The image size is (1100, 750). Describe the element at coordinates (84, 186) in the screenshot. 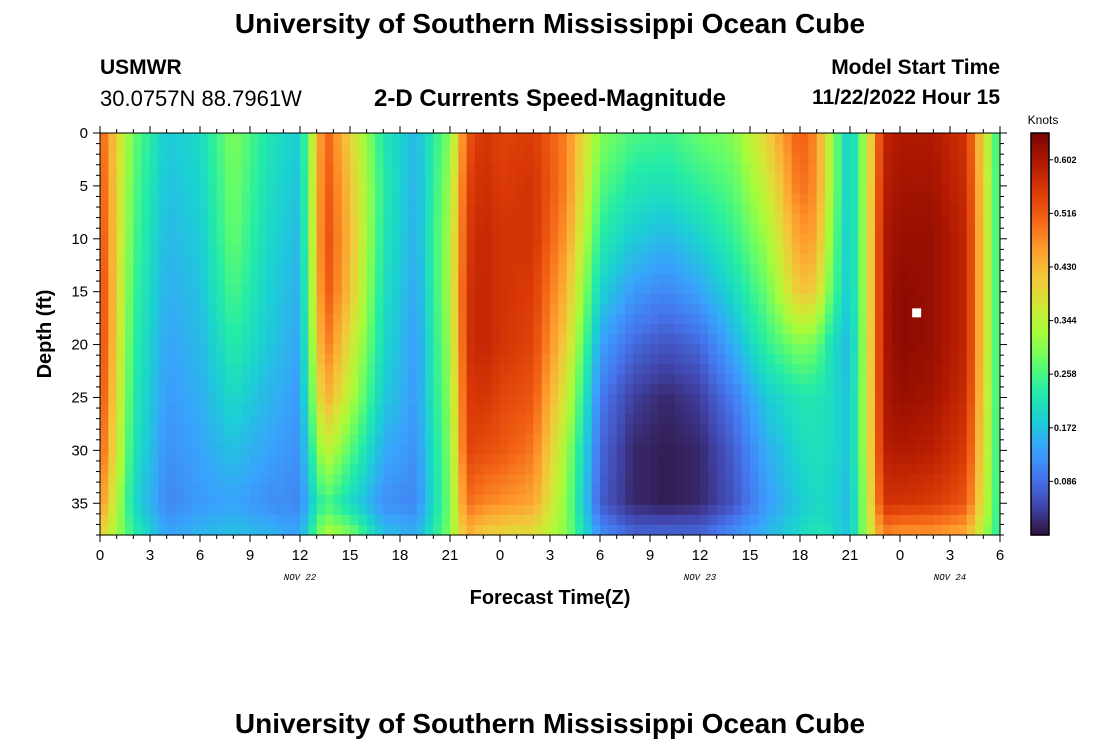

I see `y-tick-label: 5` at that location.